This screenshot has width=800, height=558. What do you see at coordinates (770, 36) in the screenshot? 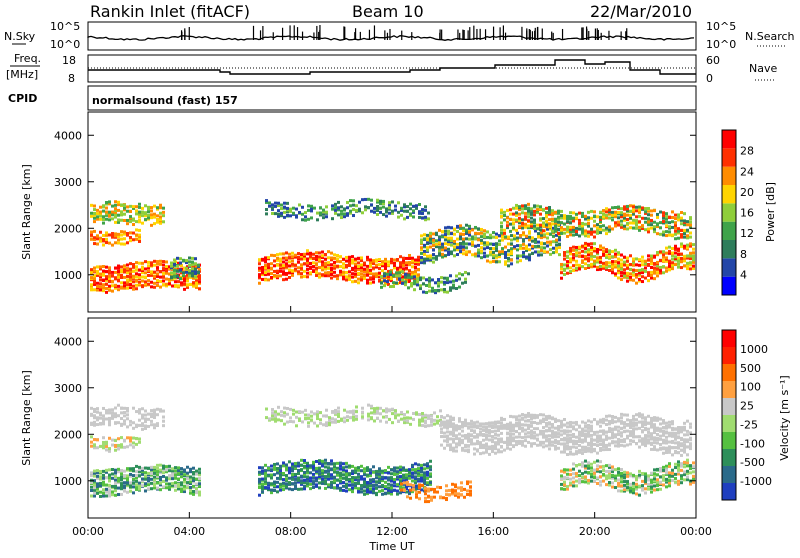
I see `noise-right-label: N.Search` at bounding box center [770, 36].